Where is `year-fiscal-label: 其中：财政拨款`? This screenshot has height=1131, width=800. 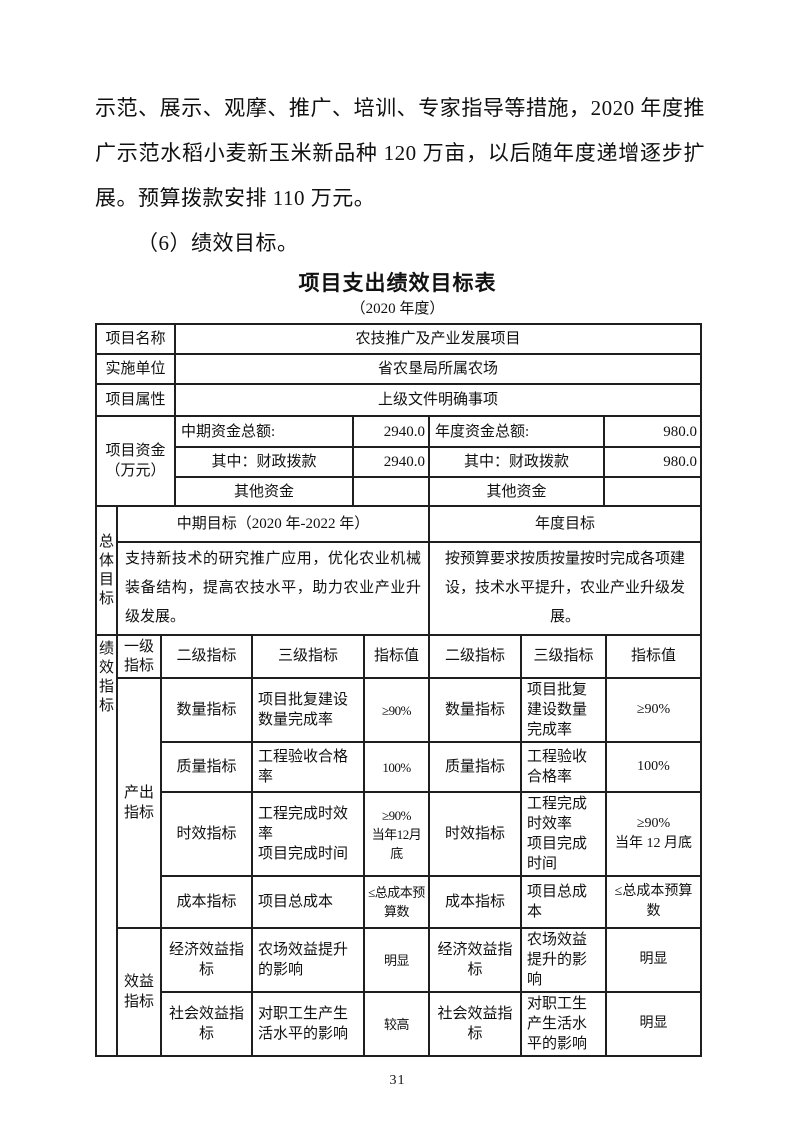
year-fiscal-label: 其中：财政拨款 is located at coordinates (516, 462).